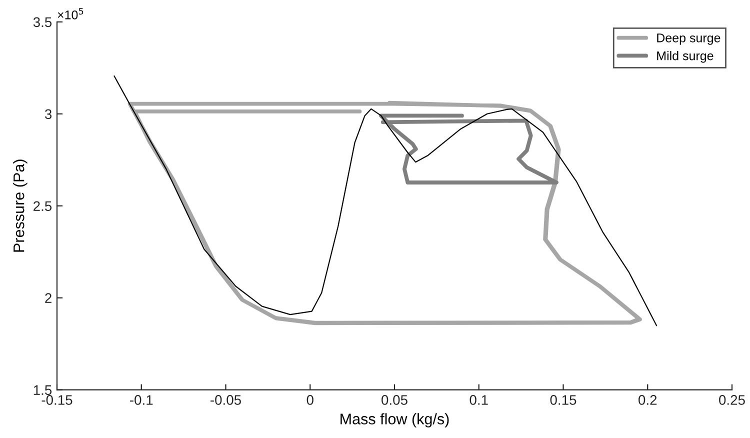  What do you see at coordinates (468, 149) in the screenshot?
I see `line-series` at bounding box center [468, 149].